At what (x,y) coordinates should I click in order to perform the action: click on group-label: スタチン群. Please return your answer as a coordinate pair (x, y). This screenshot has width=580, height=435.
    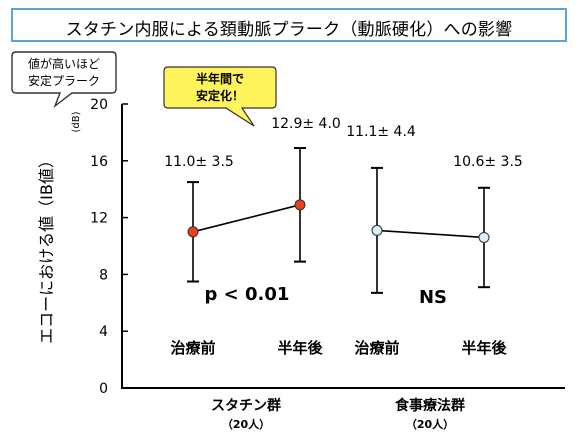
    Looking at the image, I should click on (246, 405).